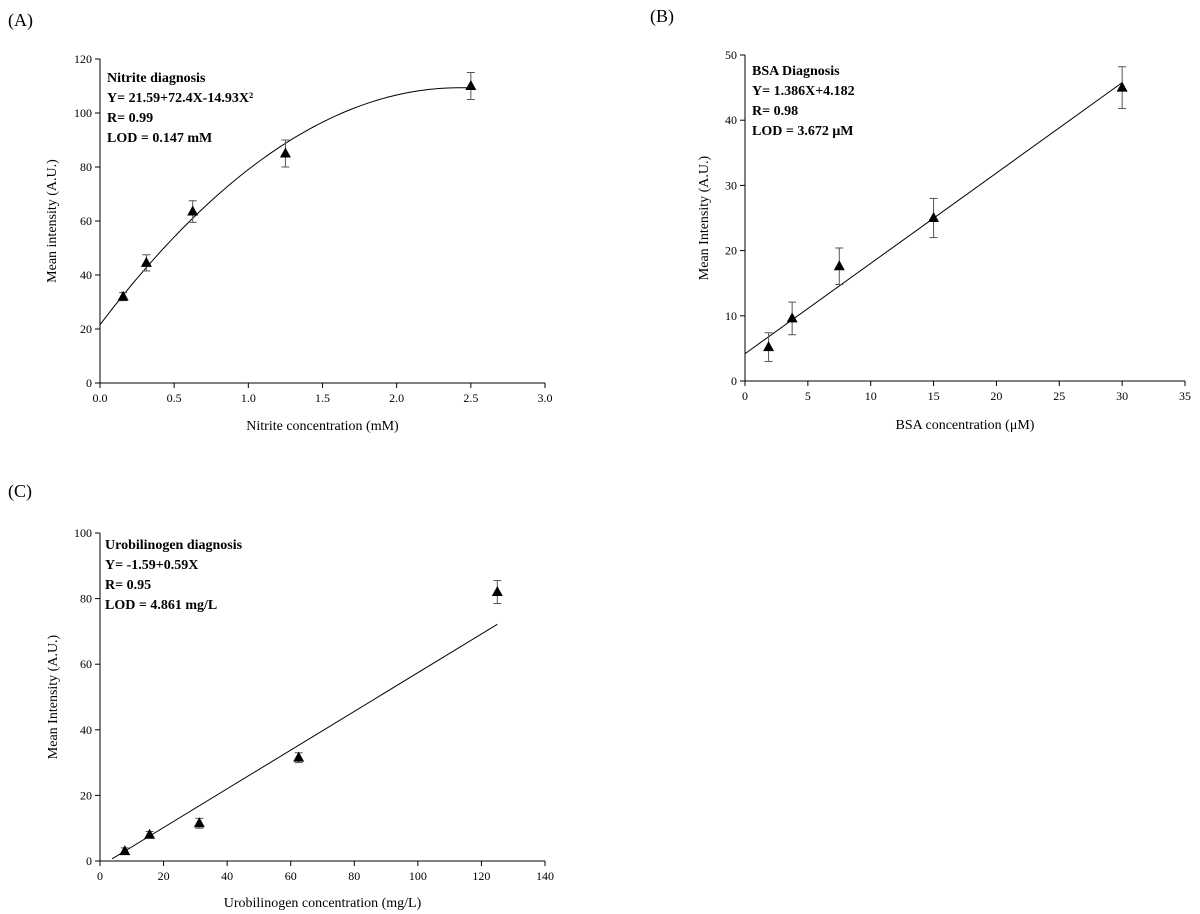 The image size is (1200, 914). Describe the element at coordinates (161, 605) in the screenshot. I see `annotation-line: LOD = 4.861 mg/L` at that location.